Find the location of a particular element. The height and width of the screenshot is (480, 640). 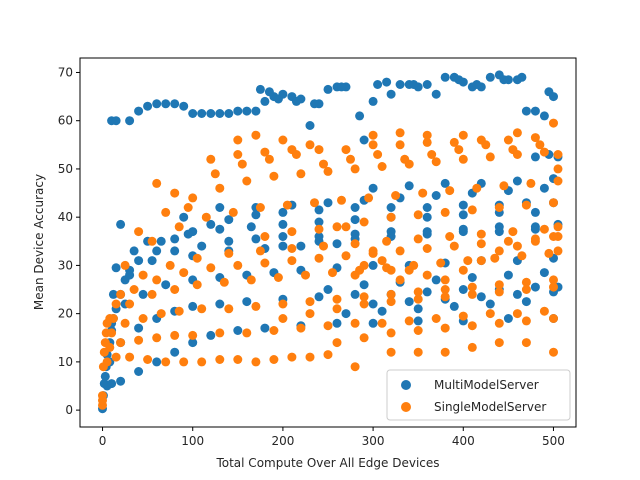

legend-marker-multimodelserver is located at coordinates (406, 385).